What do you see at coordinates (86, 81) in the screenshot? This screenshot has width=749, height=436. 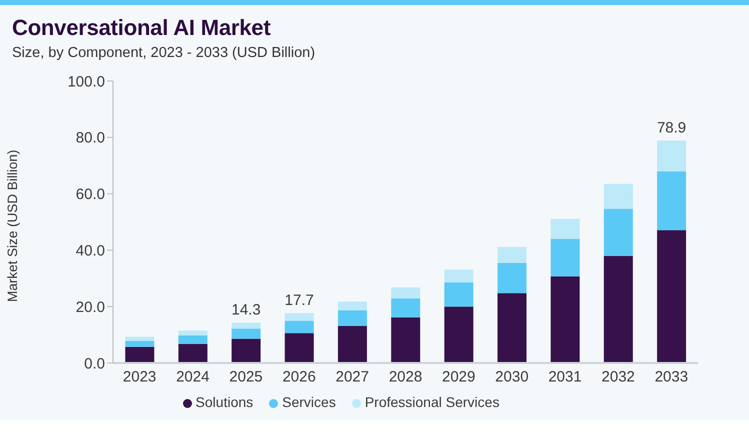 I see `y-tick-label: 100.0` at bounding box center [86, 81].